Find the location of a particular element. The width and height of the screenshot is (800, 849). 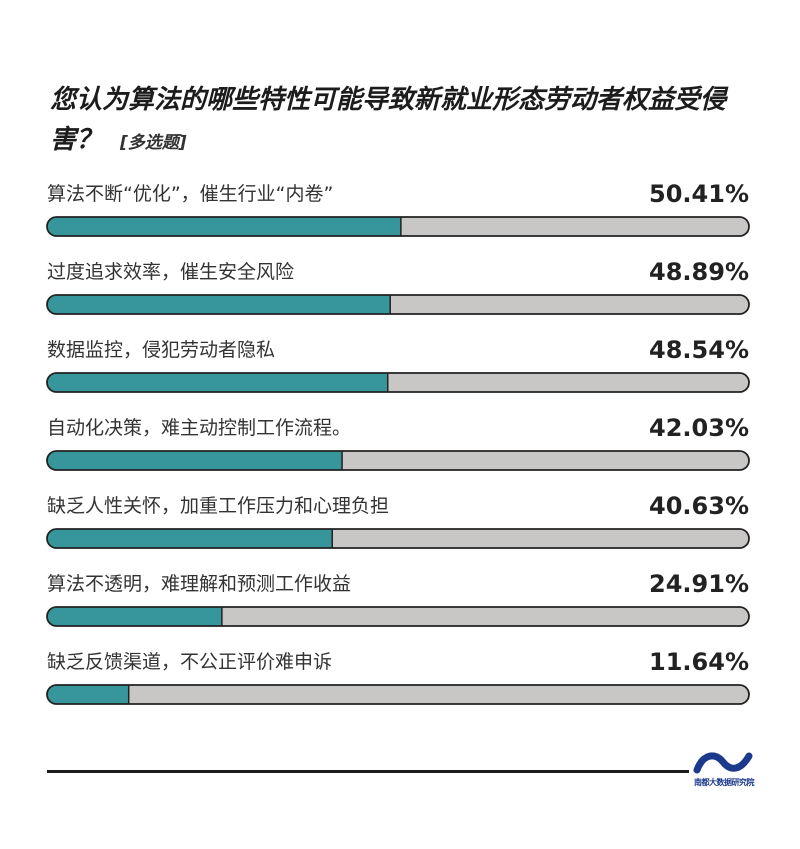

chart-title: 您认为算法的哪些特性可能导致新就业形态劳动者权益受侵害？ [多选题] is located at coordinates (405, 121).